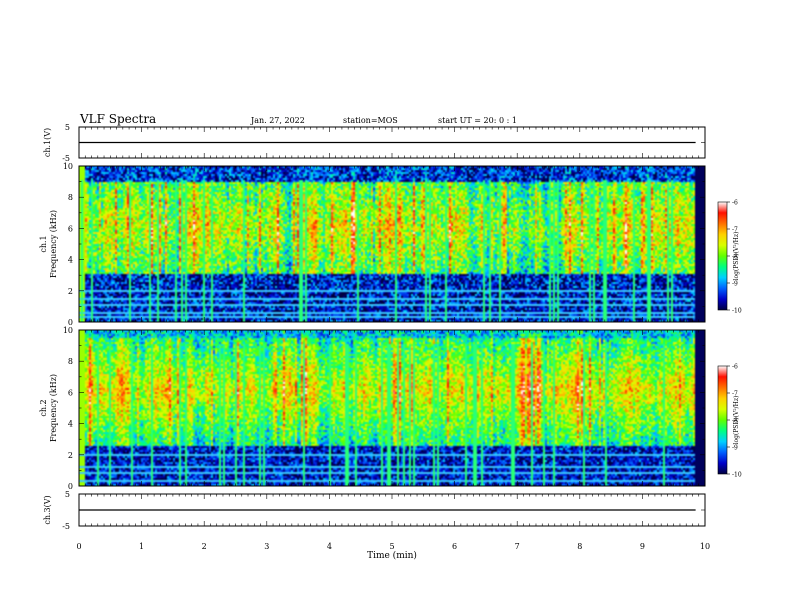 This screenshot has height=612, width=792. Describe the element at coordinates (78, 546) in the screenshot. I see `x-tick-label: 0` at that location.